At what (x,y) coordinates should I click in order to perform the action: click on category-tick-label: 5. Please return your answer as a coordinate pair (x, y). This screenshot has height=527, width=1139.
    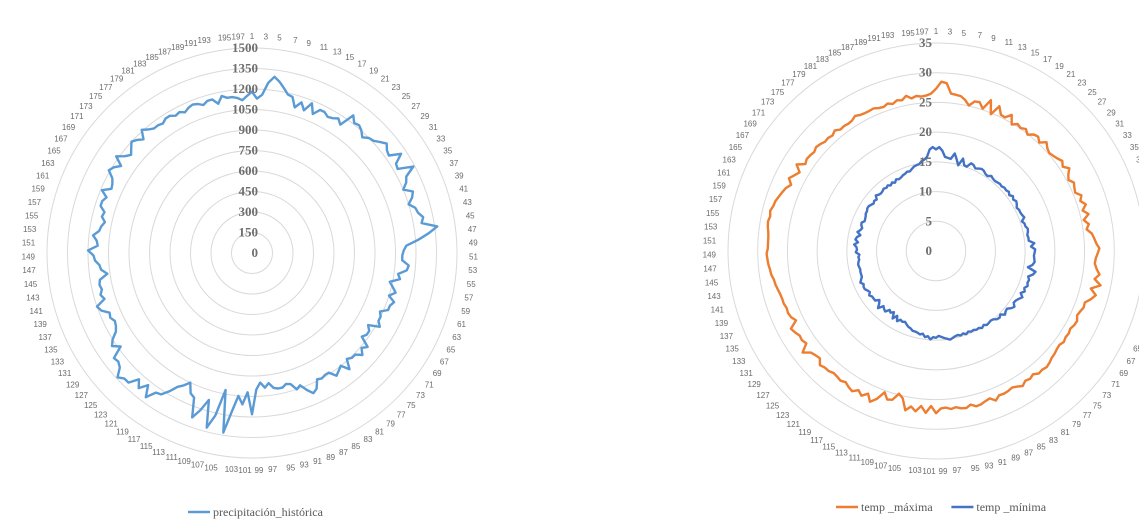
    Looking at the image, I should click on (964, 33).